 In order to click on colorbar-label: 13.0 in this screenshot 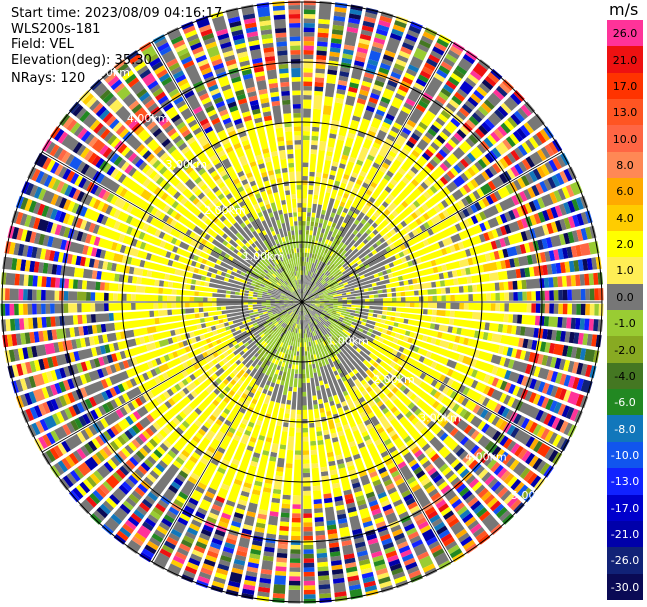, I will do `click(625, 113)`.